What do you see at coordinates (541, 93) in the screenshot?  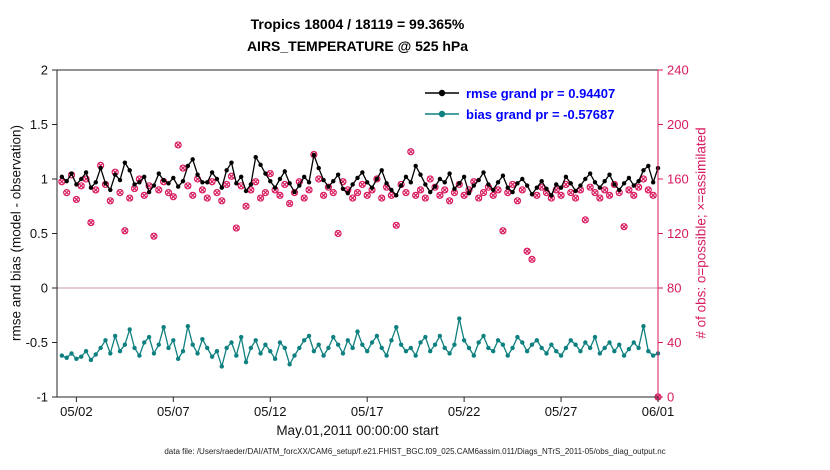 I see `legend-label-rmse: rmse grand pr = 0.94407` at bounding box center [541, 93].